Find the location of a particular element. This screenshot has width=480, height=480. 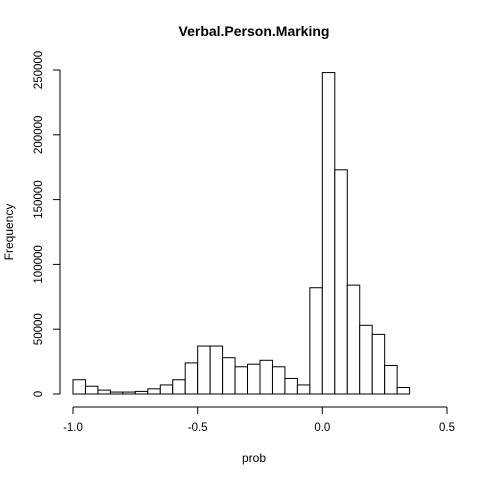

x-axis-label: prob is located at coordinates (254, 458).